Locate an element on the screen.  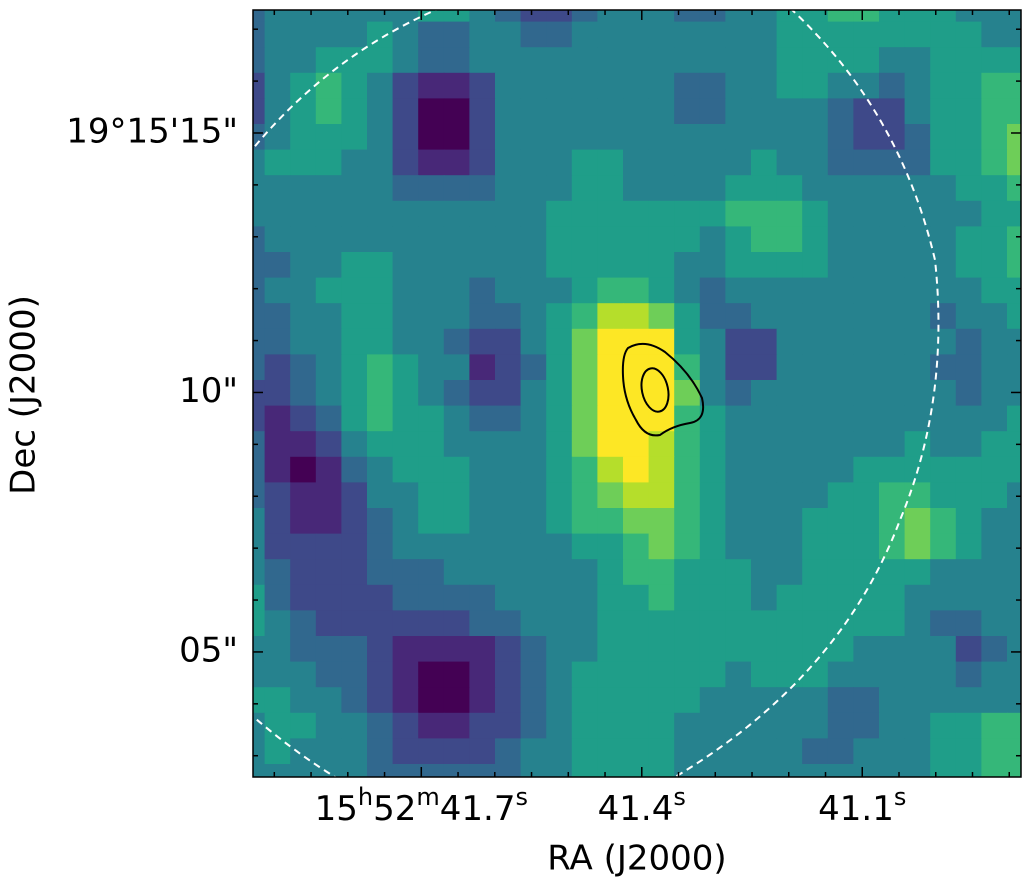
contour-outer is located at coordinates (663, 389).